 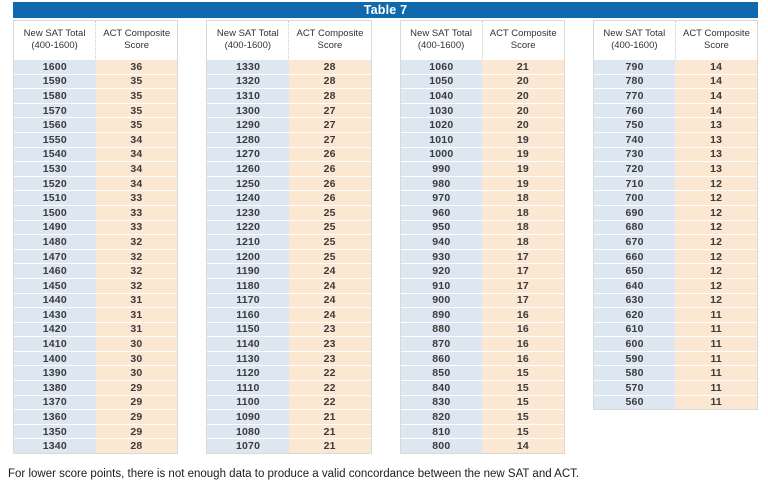 I want to click on act-score-cell: 14, so click(x=523, y=446).